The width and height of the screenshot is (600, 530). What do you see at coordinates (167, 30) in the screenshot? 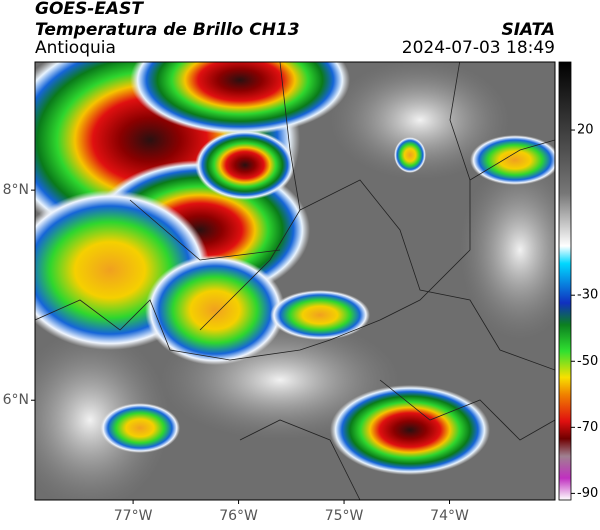
I see `subtitle: Temperatura de Brillo CH13` at bounding box center [167, 30].